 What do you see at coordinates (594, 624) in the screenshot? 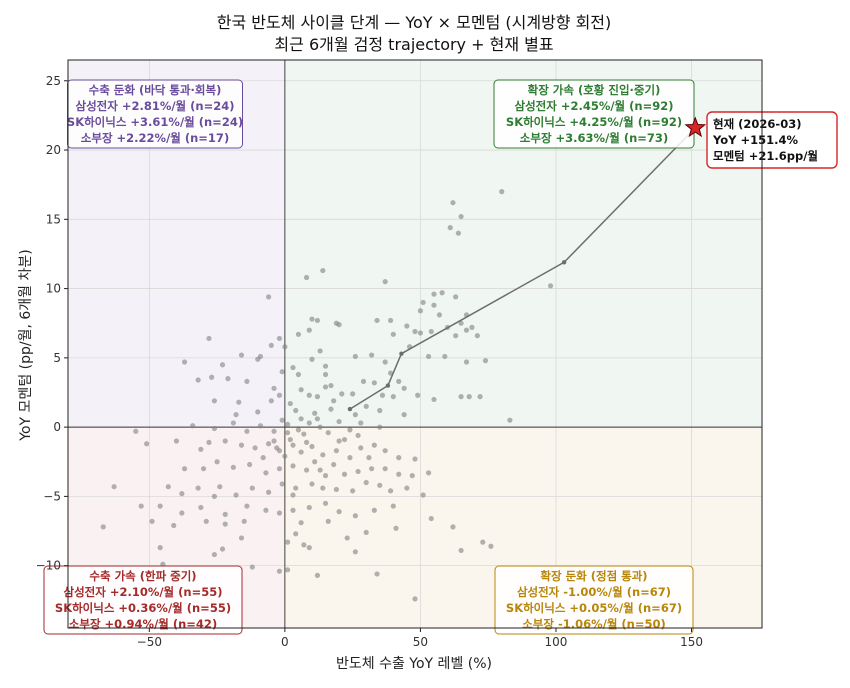
I see `quadrant-label-line: 소부장 -1.06%/월 (n=50)` at bounding box center [594, 624].